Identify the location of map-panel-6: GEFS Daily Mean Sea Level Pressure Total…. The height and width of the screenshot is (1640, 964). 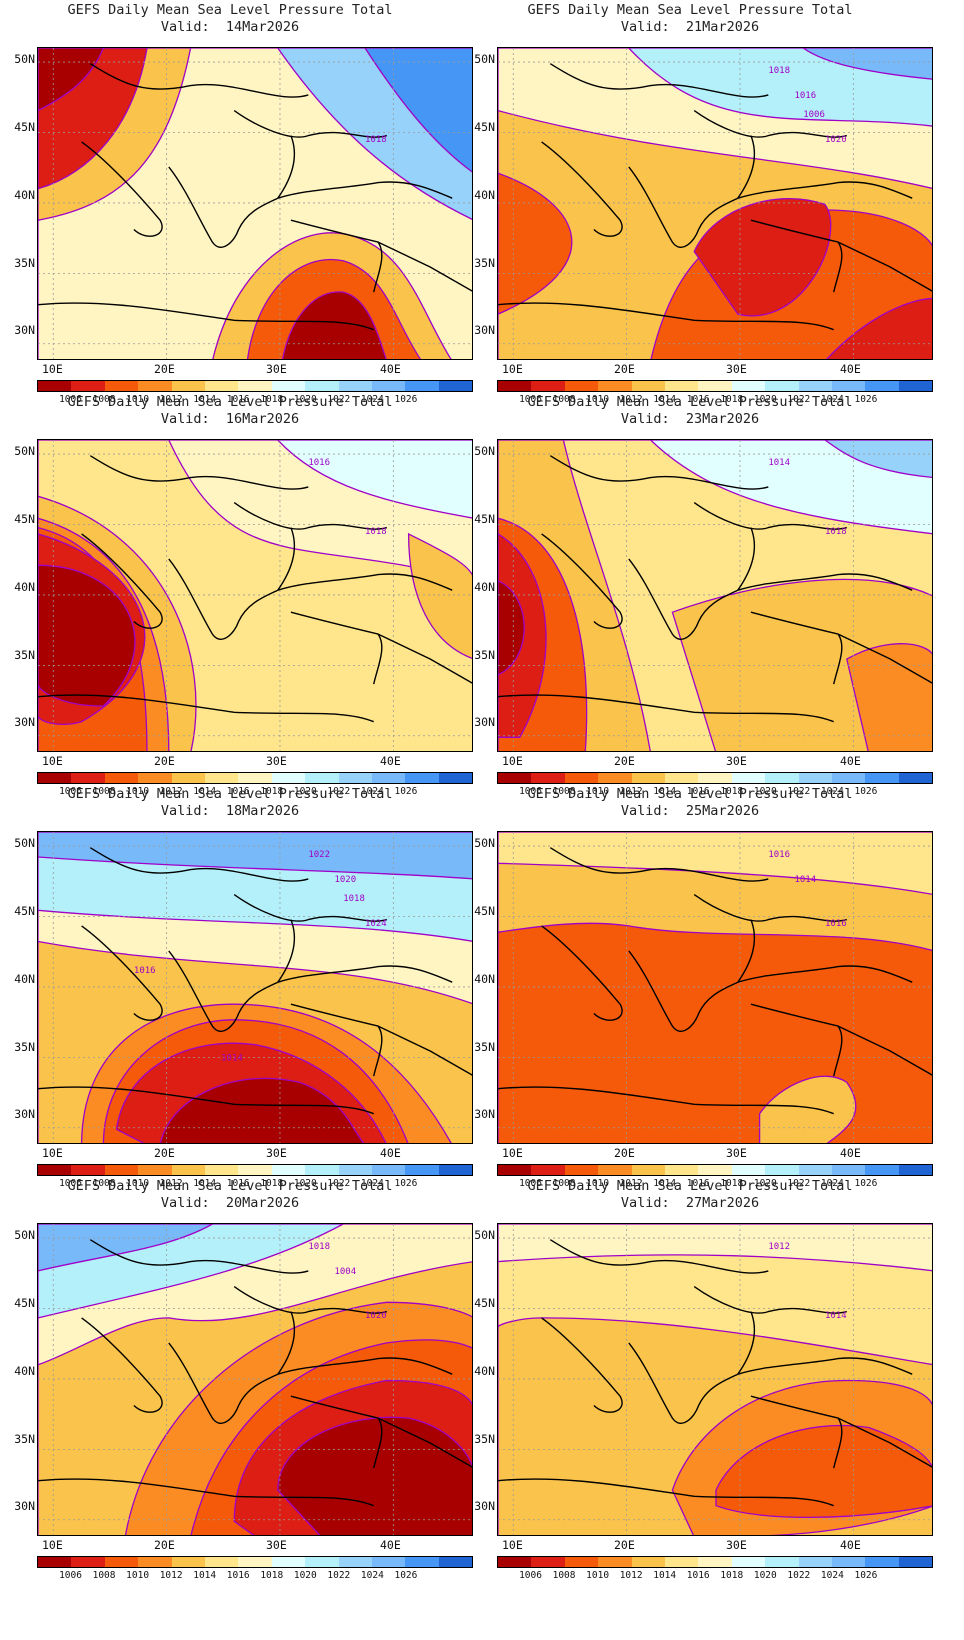
(696, 986).